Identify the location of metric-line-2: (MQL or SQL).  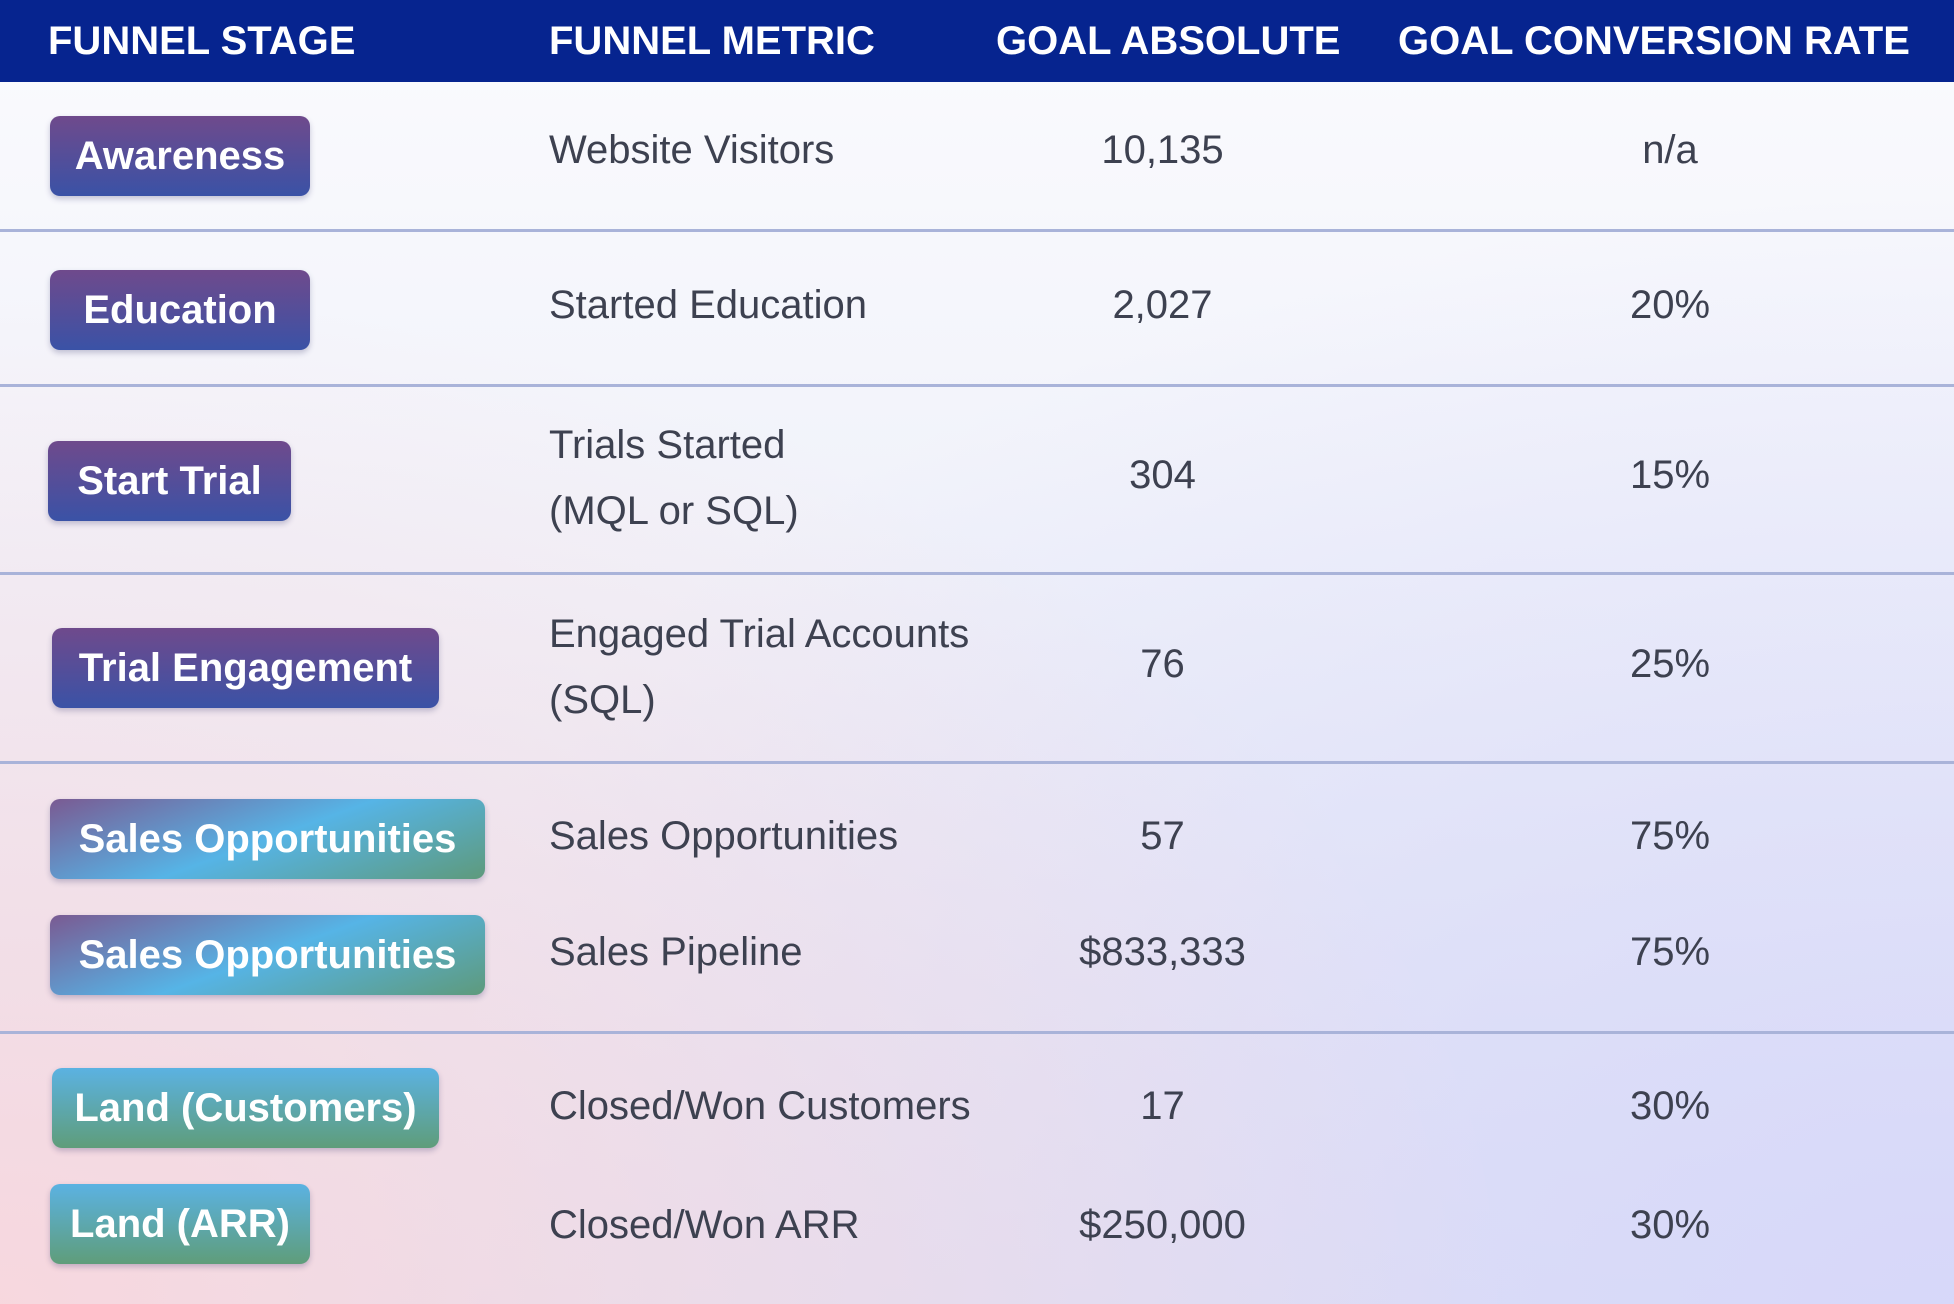
(674, 511).